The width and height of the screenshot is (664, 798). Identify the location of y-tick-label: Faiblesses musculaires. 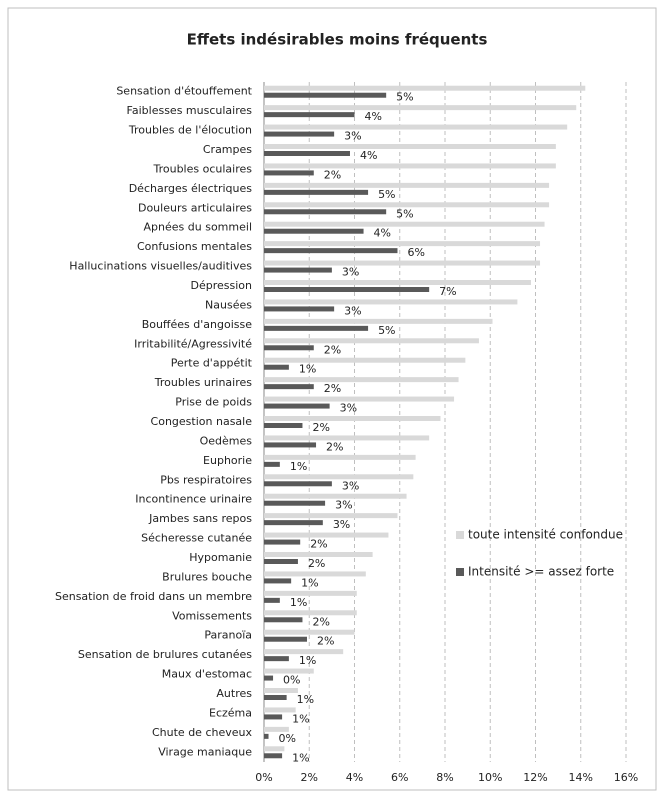
(190, 110).